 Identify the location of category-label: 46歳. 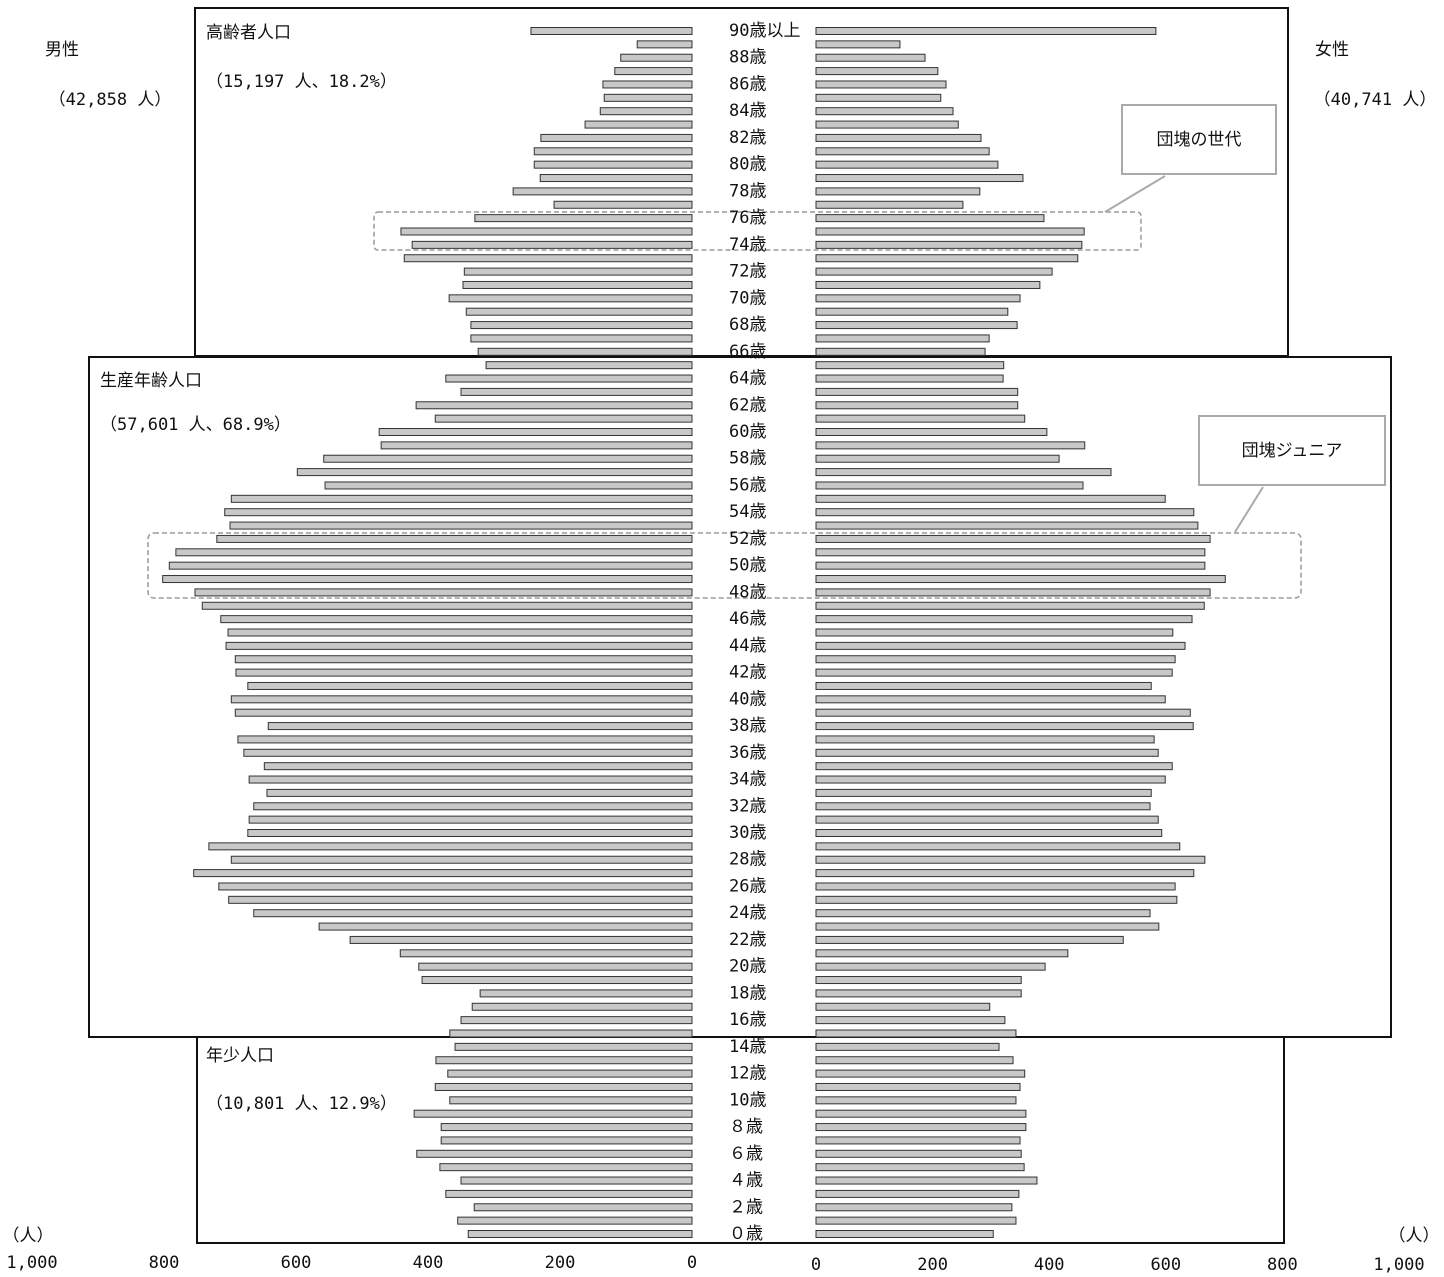
(747, 619).